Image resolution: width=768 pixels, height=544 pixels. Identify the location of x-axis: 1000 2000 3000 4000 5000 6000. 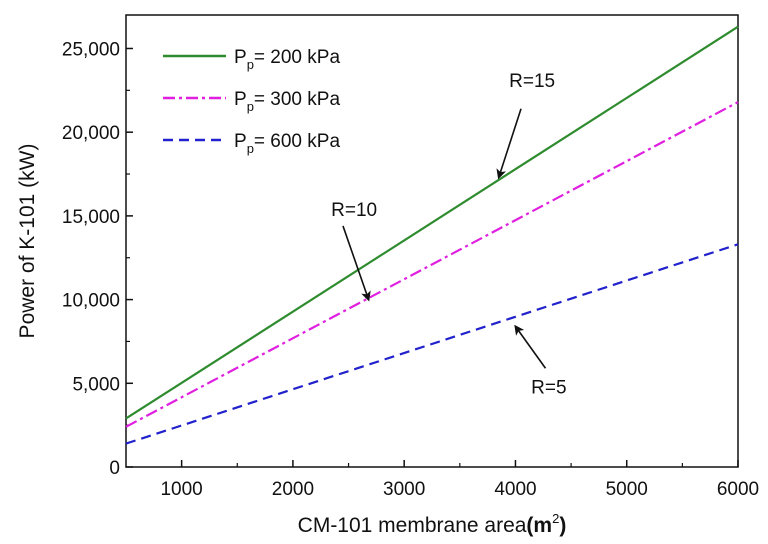
(459, 480).